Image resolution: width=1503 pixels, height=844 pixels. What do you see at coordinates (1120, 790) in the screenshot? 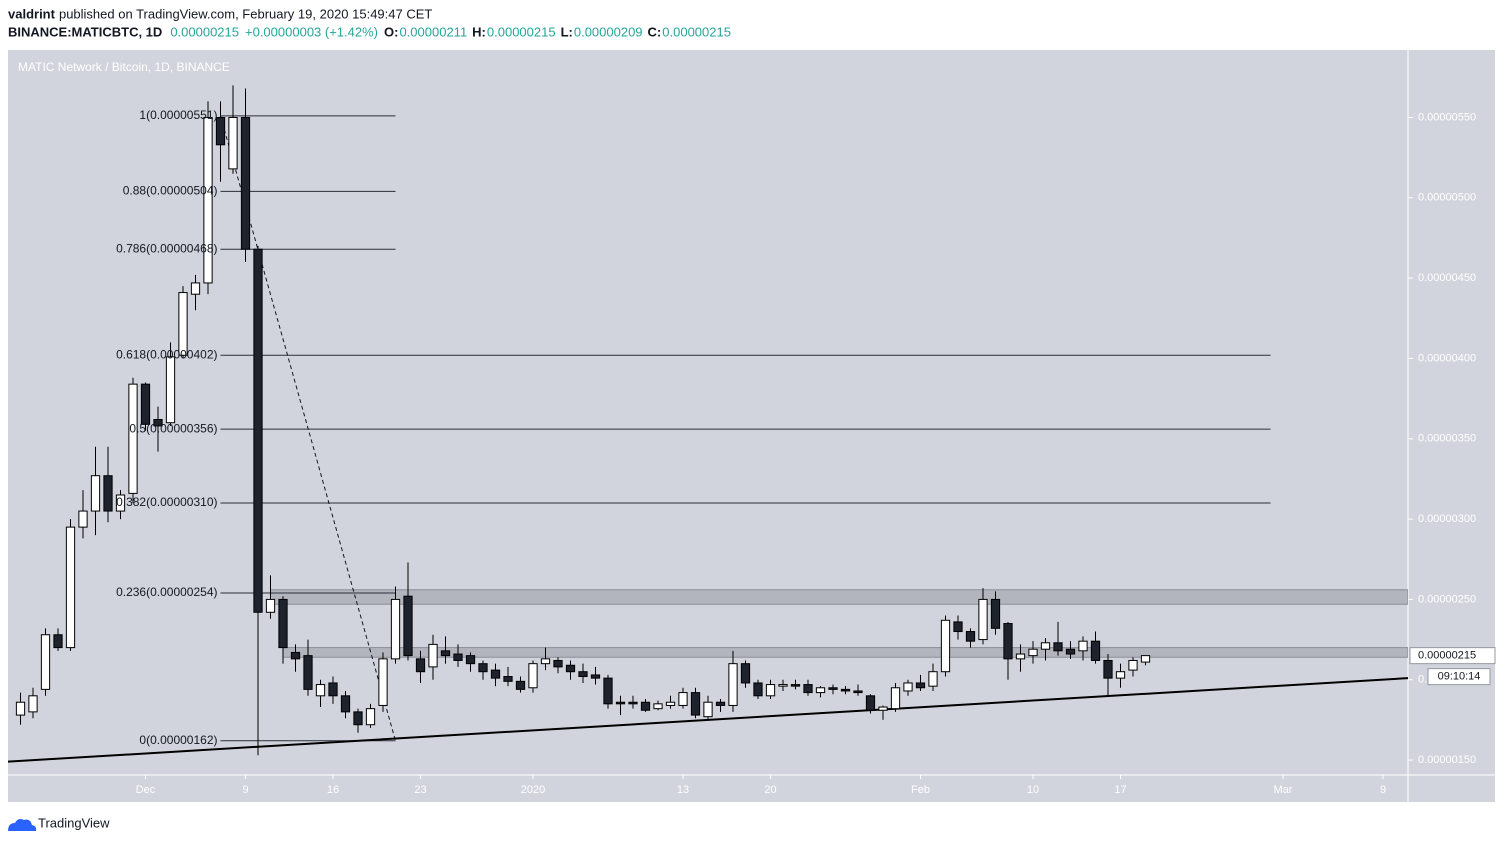
I see `x-tick-label: 17` at bounding box center [1120, 790].